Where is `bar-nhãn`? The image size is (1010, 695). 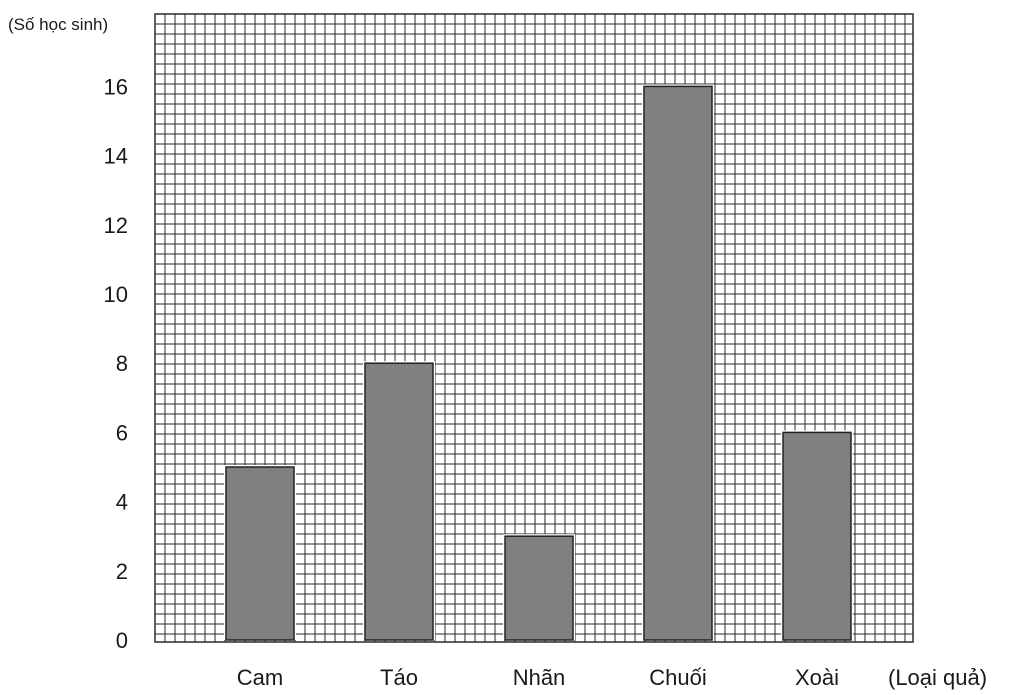
bar-nhãn is located at coordinates (539, 588).